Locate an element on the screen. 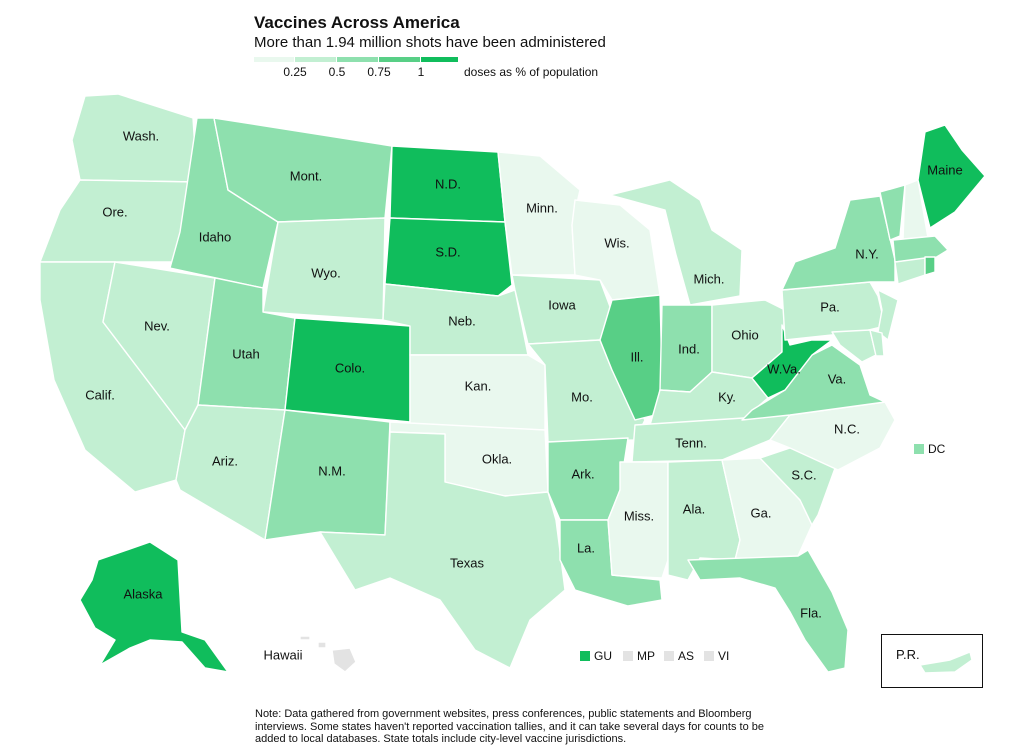  label-wa: Wash. is located at coordinates (141, 135).